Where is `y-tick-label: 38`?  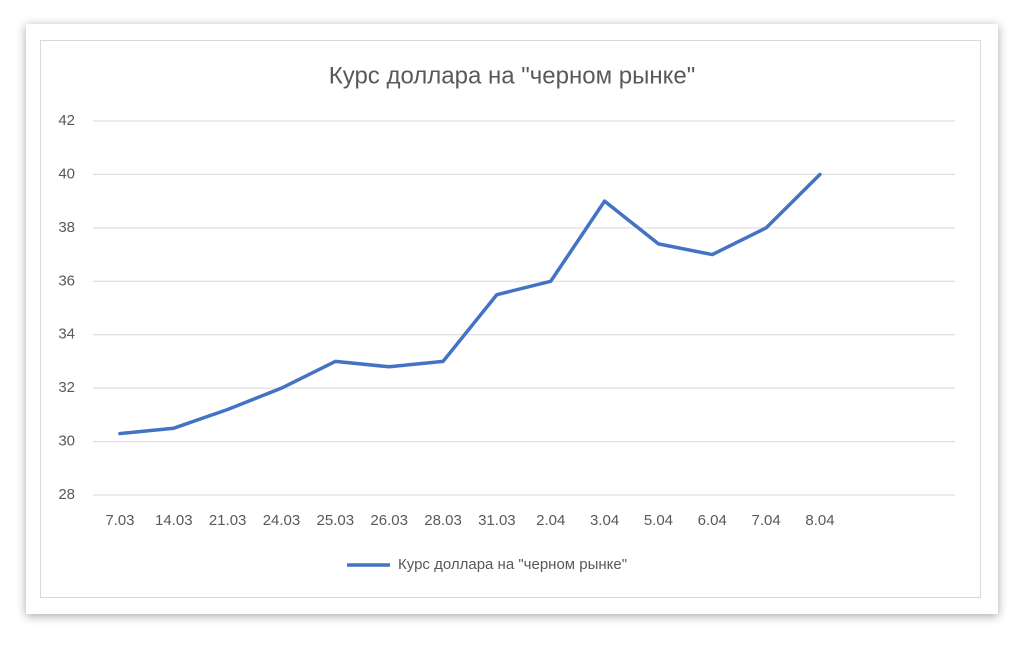
y-tick-label: 38 is located at coordinates (66, 227).